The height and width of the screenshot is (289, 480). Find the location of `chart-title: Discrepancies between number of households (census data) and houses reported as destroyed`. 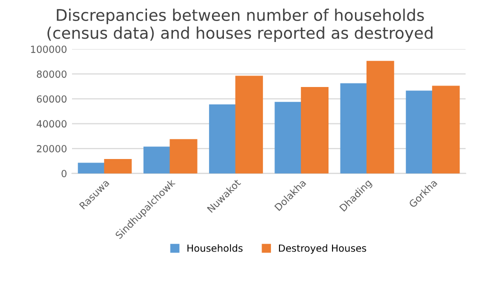

chart-title: Discrepancies between number of households (census data) and houses reported as destroyed is located at coordinates (240, 25).